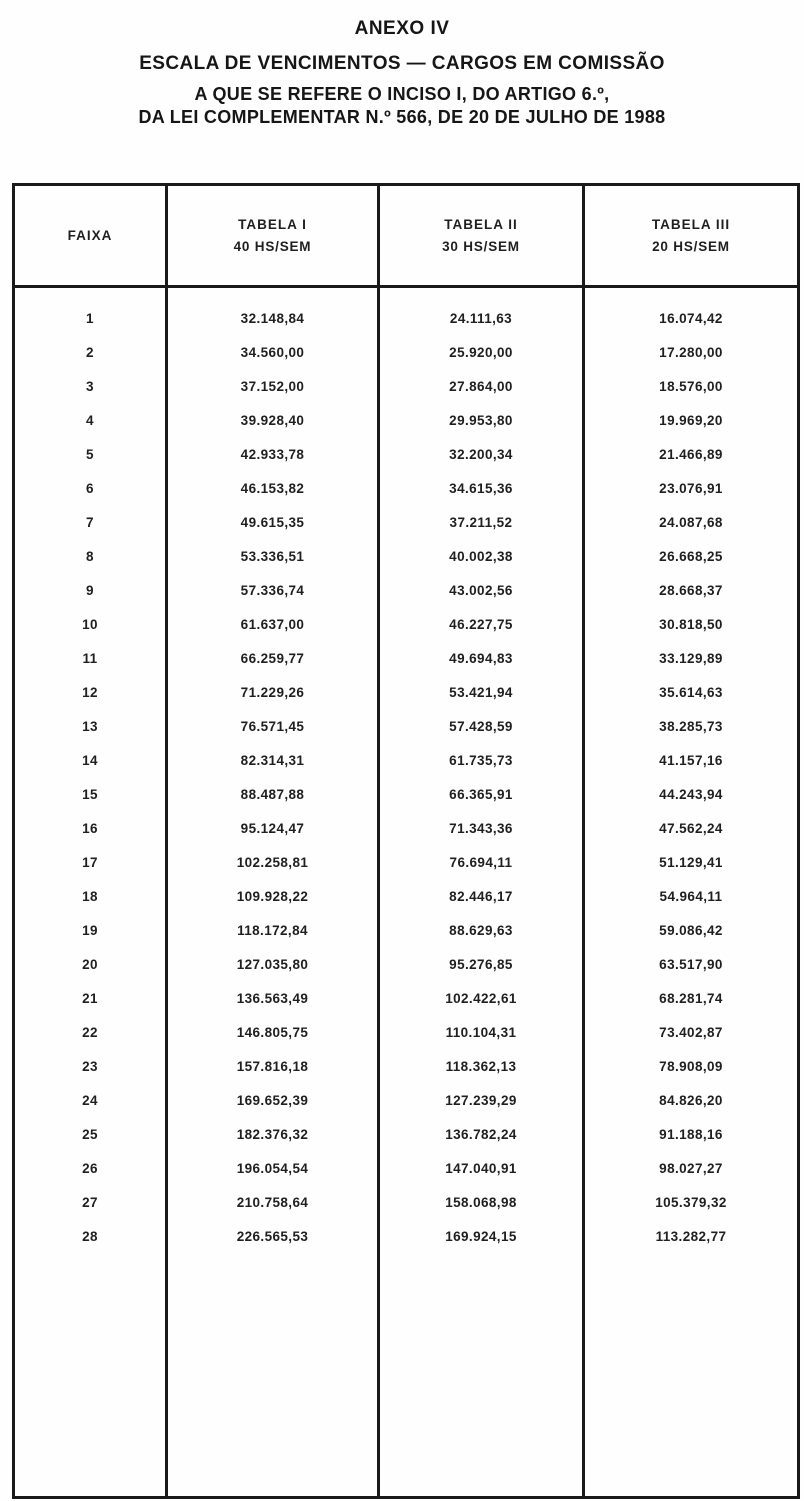 This screenshot has width=804, height=1501. I want to click on tabela3-value-cell: 44.243,94, so click(691, 794).